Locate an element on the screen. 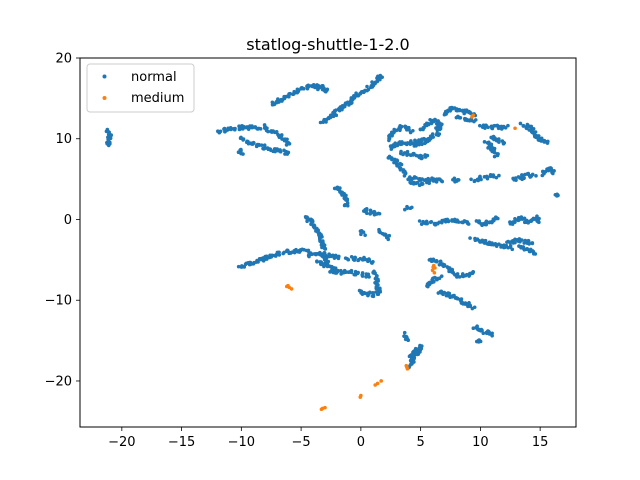 The image size is (640, 480). x-tick-label: −5 is located at coordinates (301, 442).